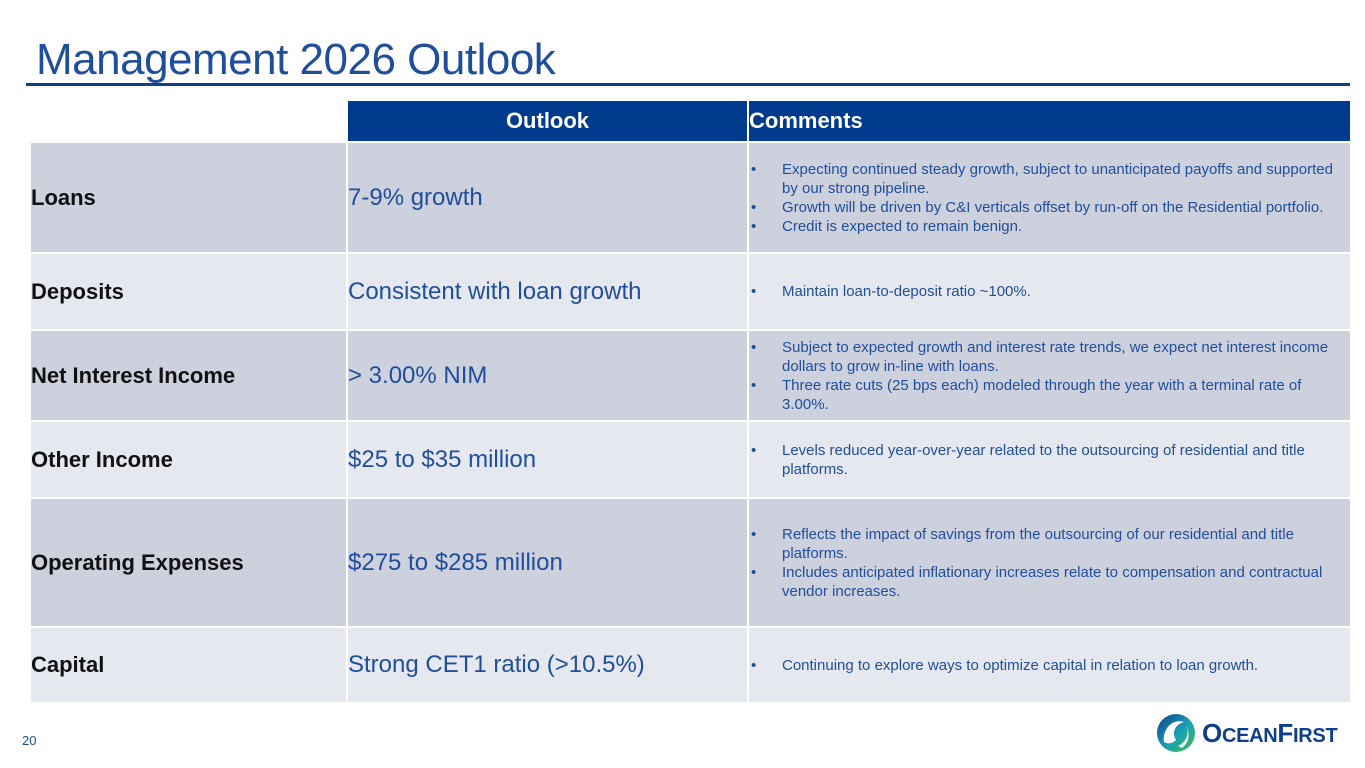 The image size is (1365, 768). What do you see at coordinates (1049, 226) in the screenshot?
I see `comment-item: • Credit is expected to remain benign.` at bounding box center [1049, 226].